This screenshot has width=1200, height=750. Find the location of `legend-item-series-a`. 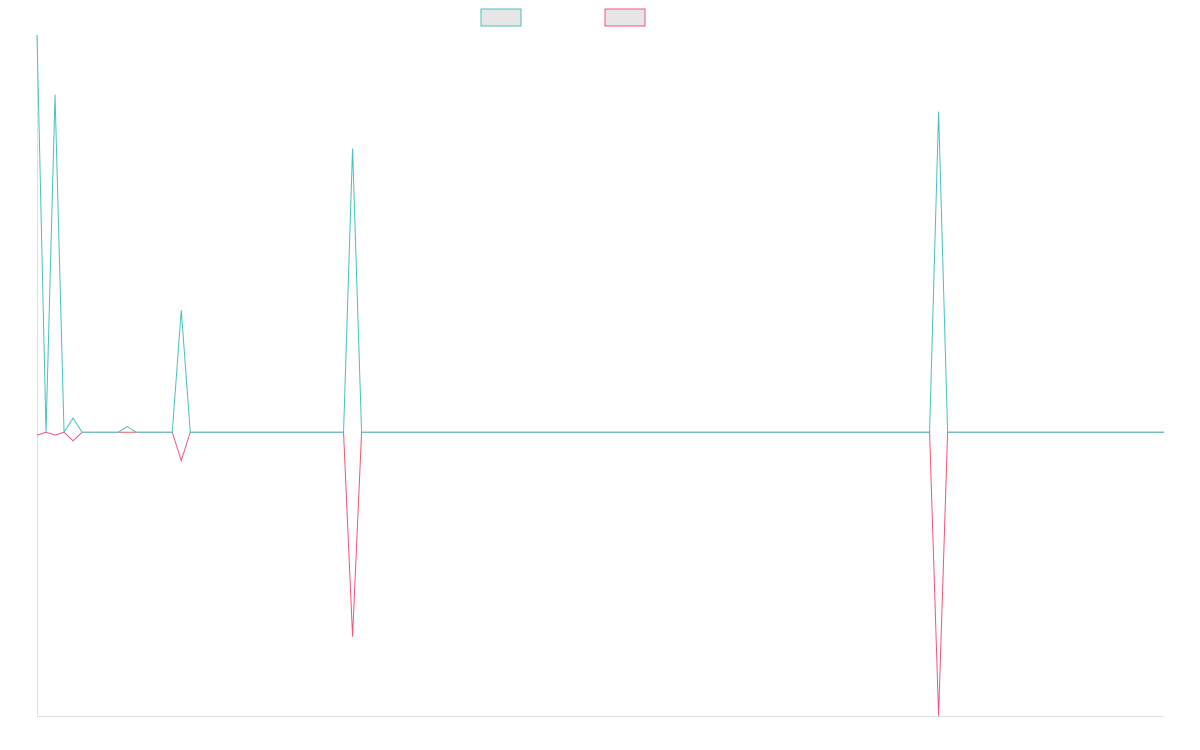

legend-item-series-a is located at coordinates (501, 17).